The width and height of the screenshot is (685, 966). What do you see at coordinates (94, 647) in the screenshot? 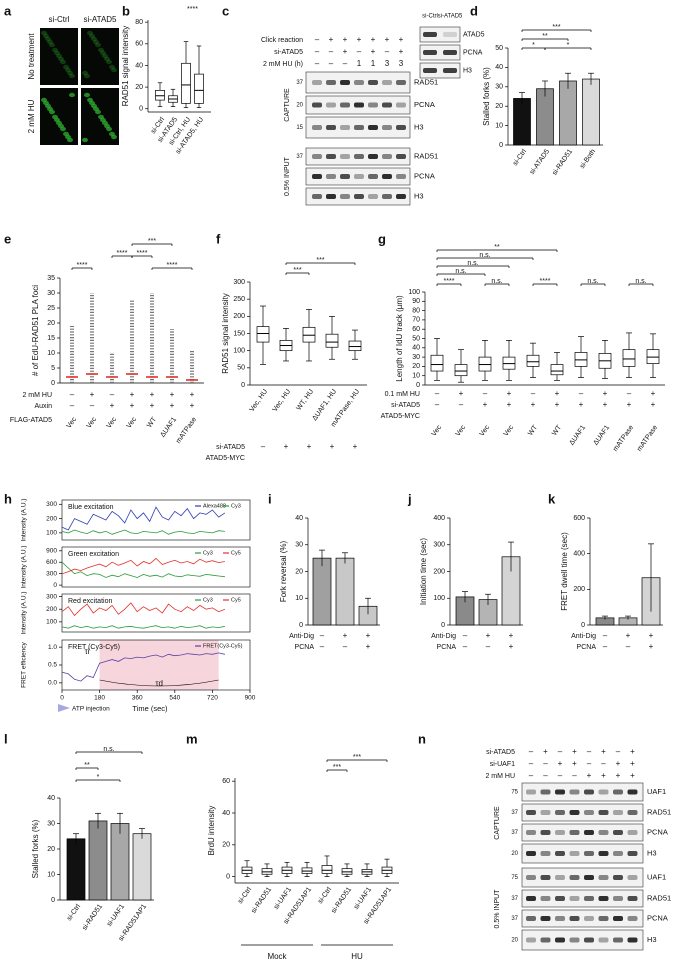
I see `subplot-title: FRET (Cy3-Cy5)` at bounding box center [94, 647].